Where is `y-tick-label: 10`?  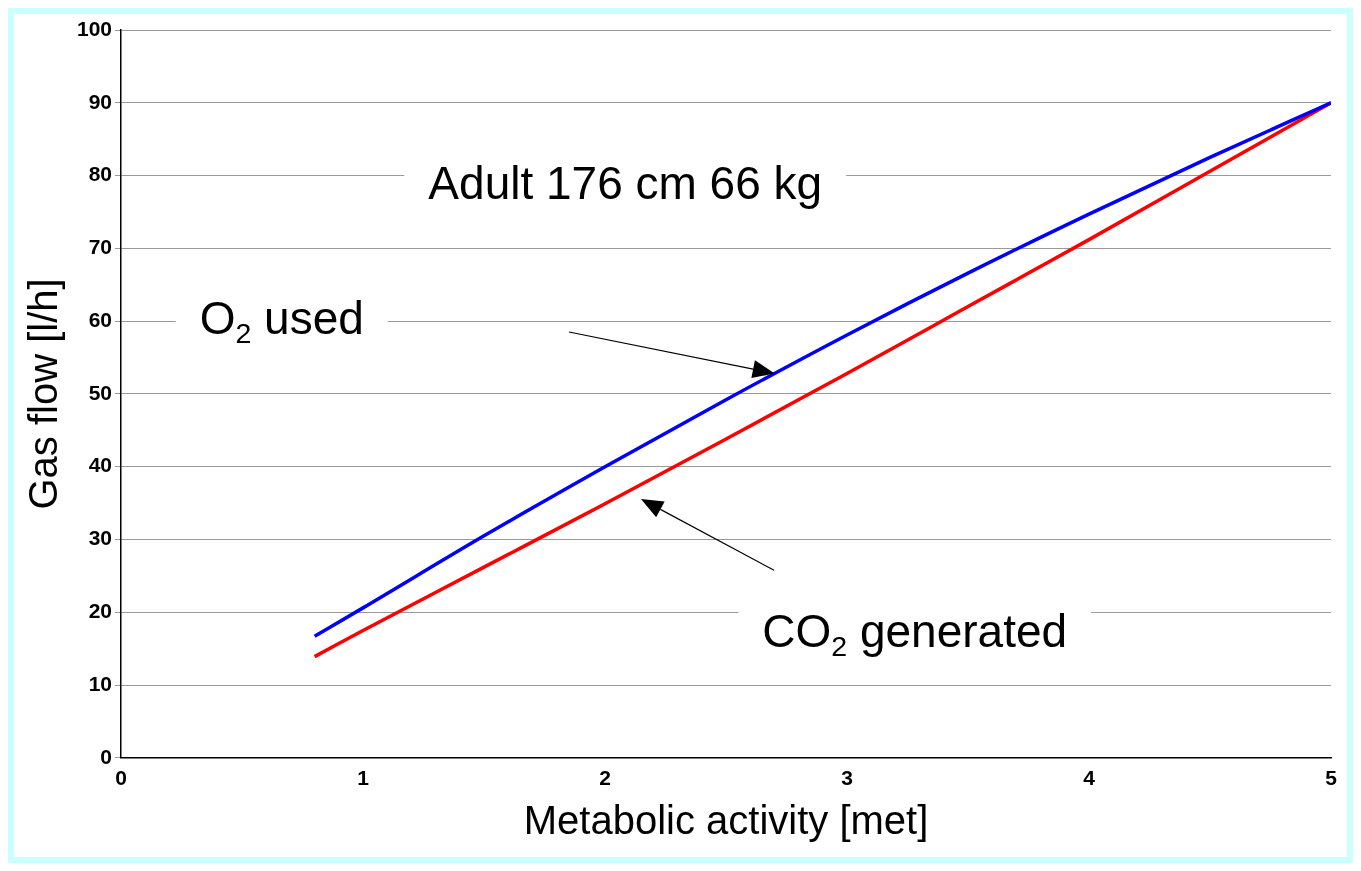
y-tick-label: 10 is located at coordinates (100, 683).